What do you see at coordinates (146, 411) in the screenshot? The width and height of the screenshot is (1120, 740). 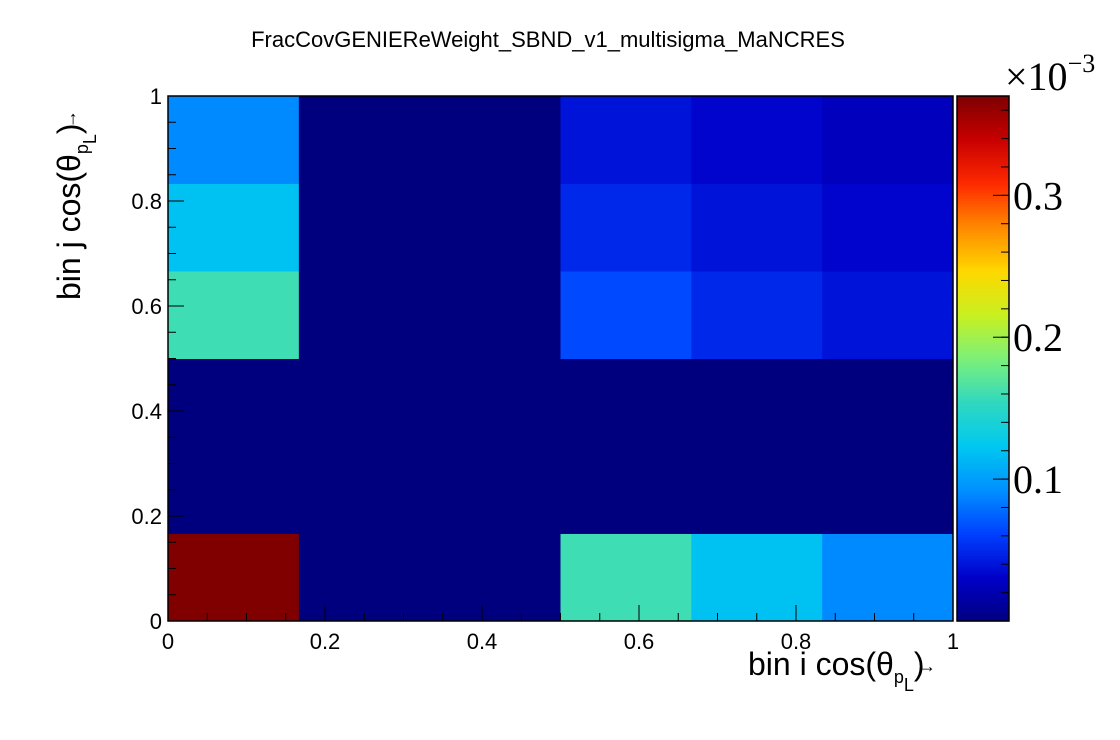 I see `y-tick-label: 0.4` at bounding box center [146, 411].